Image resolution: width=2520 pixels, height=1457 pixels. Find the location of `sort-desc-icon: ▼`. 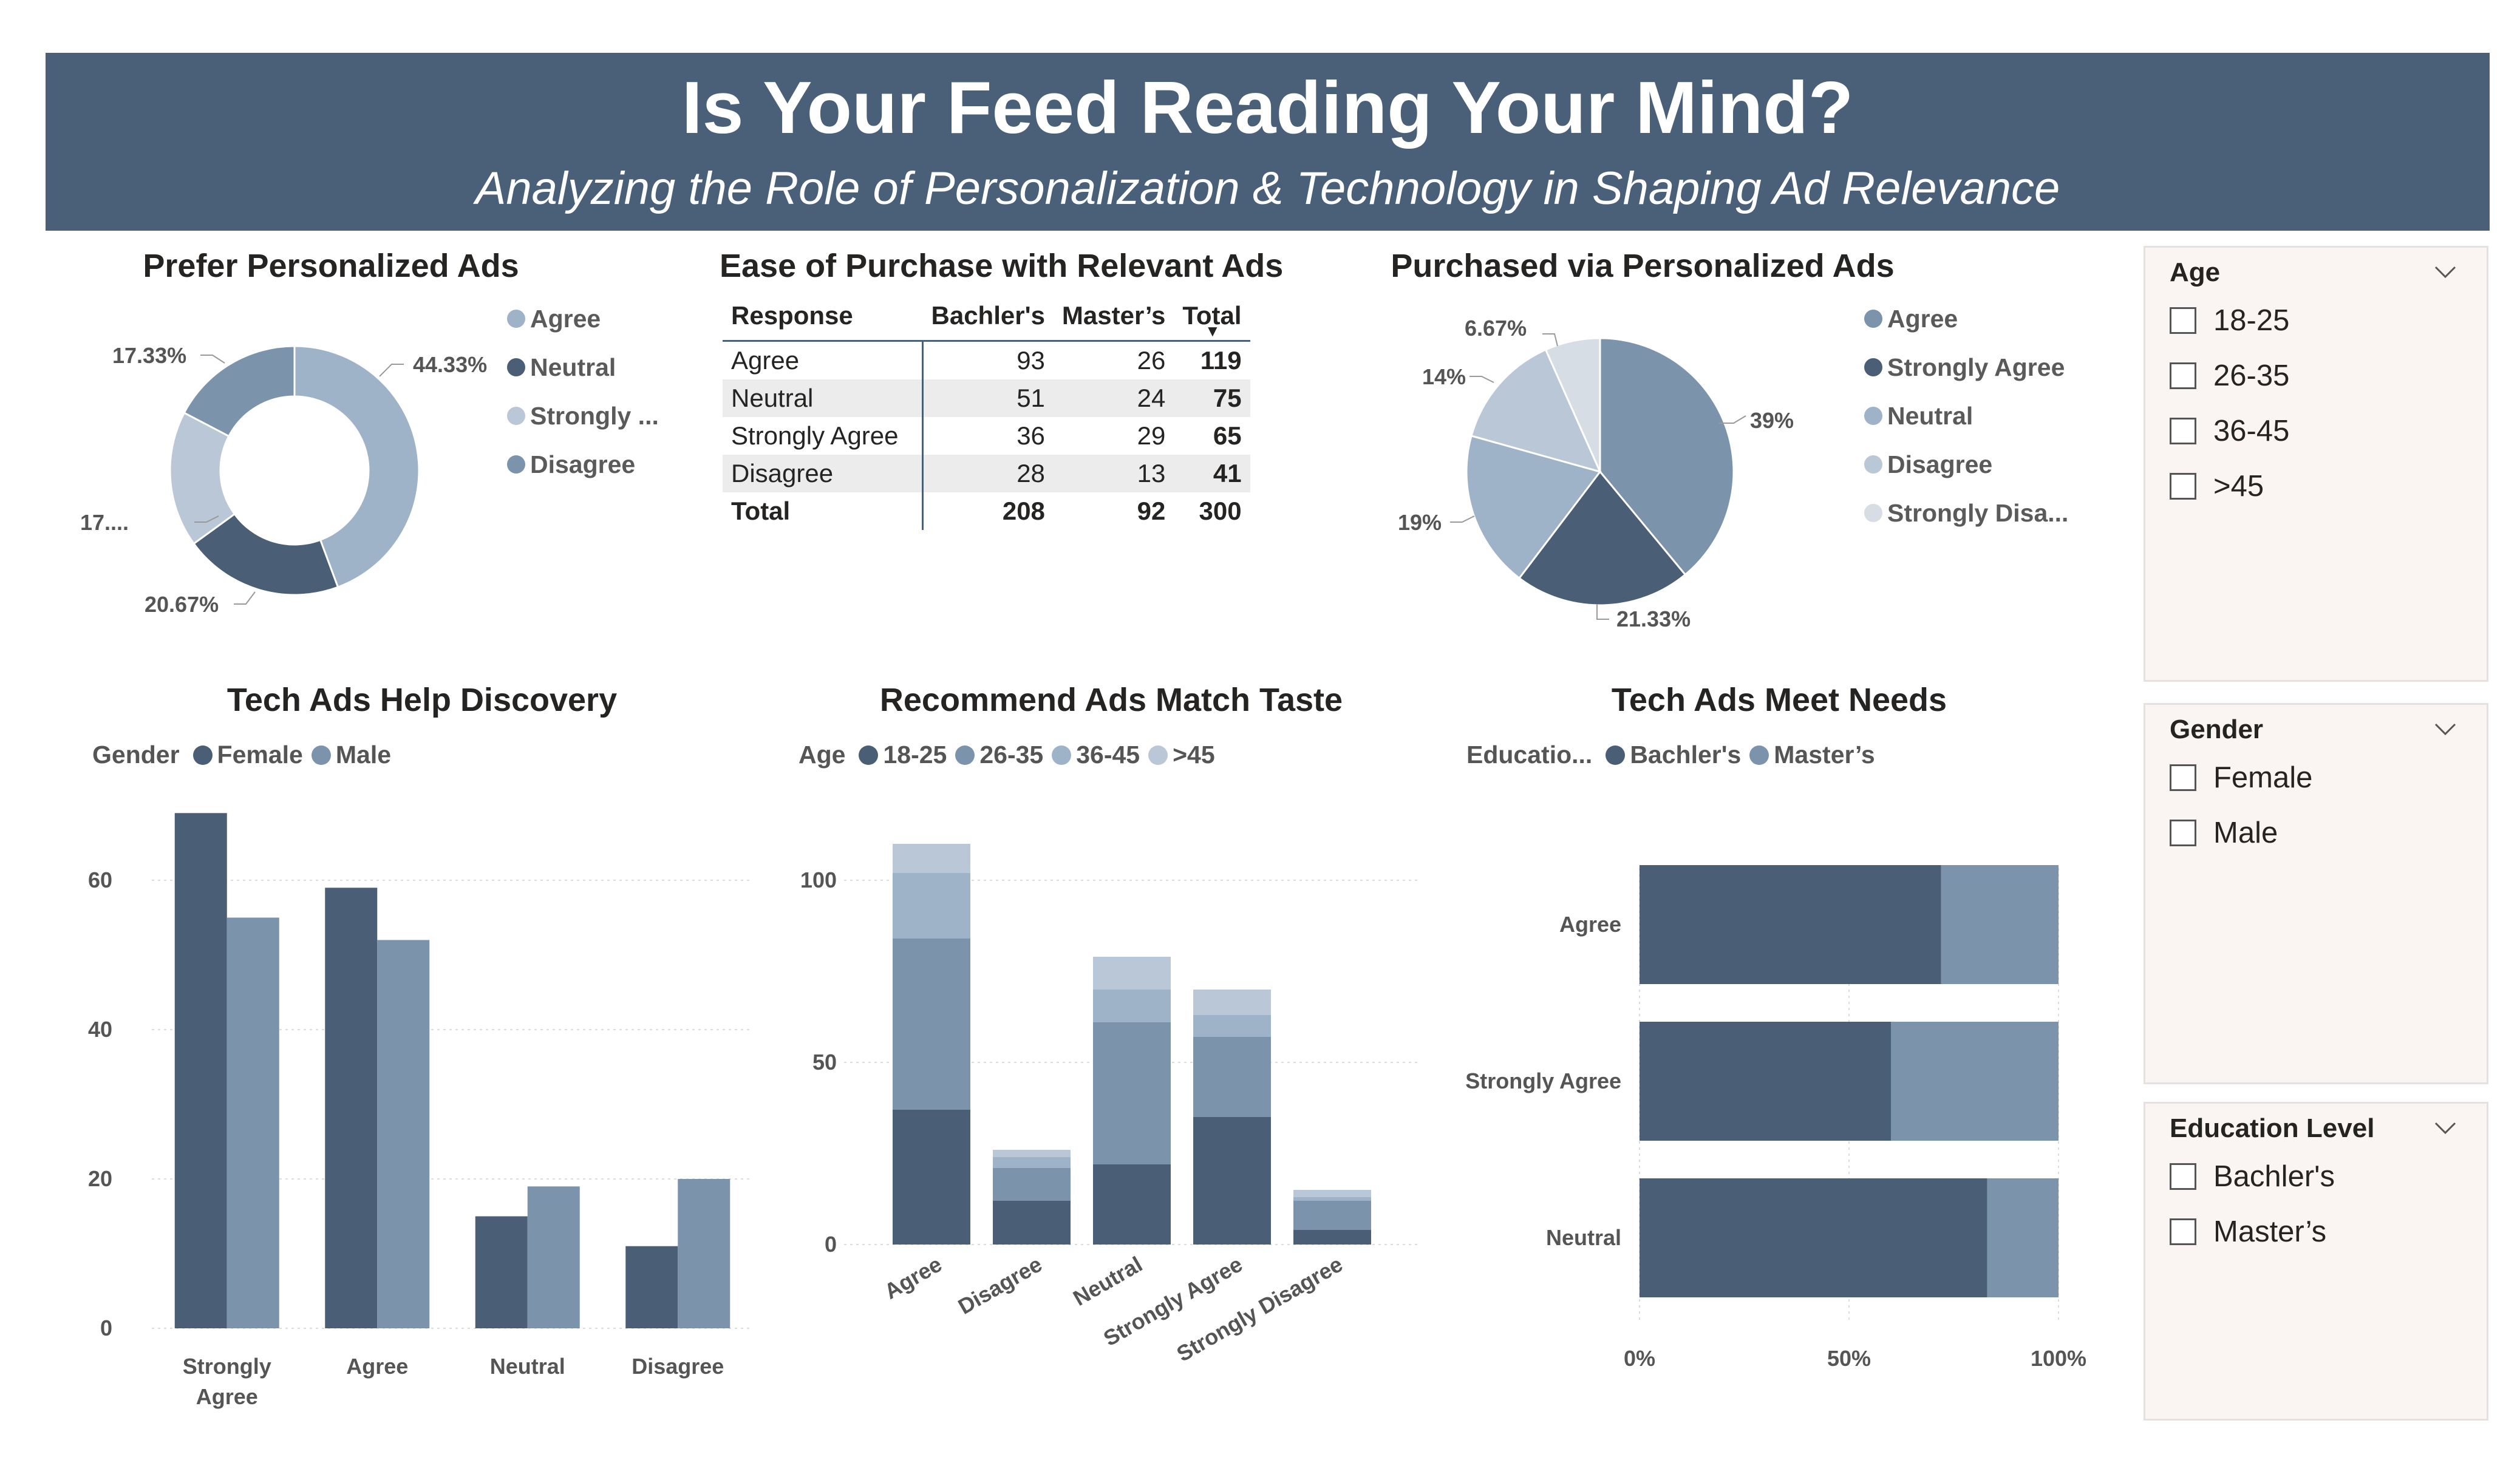

sort-desc-icon: ▼ is located at coordinates (1212, 331).